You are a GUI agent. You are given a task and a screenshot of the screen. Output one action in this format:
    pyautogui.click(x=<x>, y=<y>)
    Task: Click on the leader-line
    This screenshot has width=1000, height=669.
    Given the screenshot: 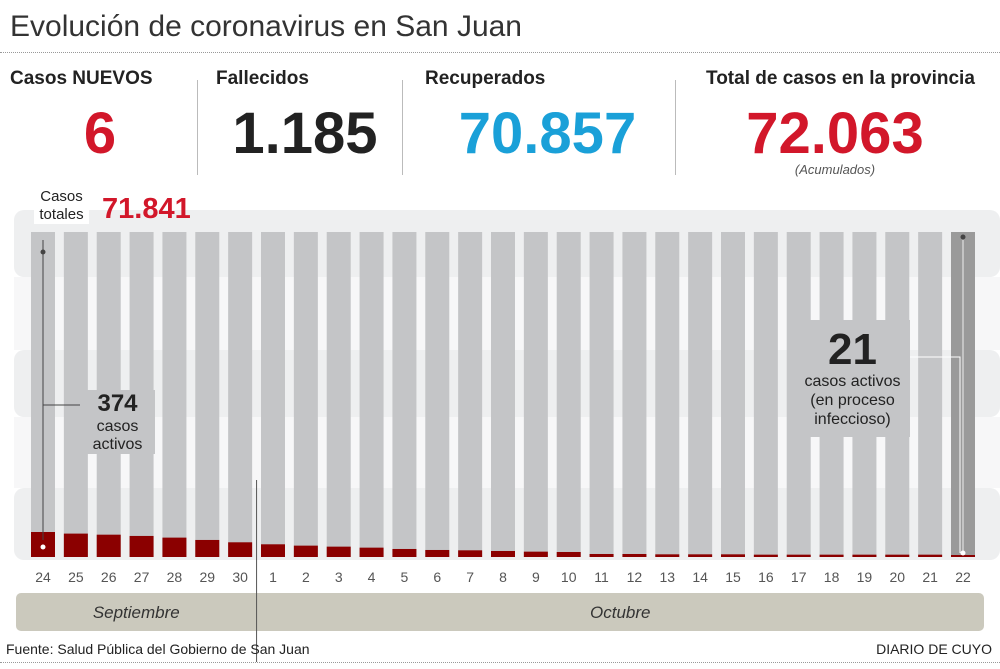 What is the action you would take?
    pyautogui.click(x=935, y=454)
    